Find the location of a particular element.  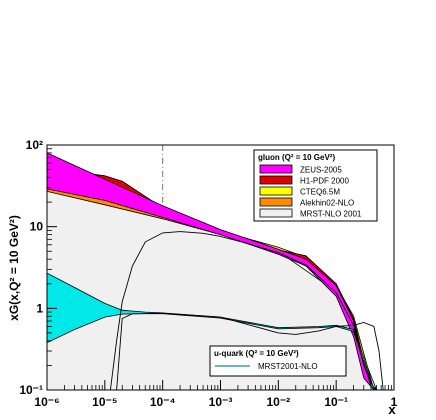

y-tick-label: 10² is located at coordinates (34, 145).